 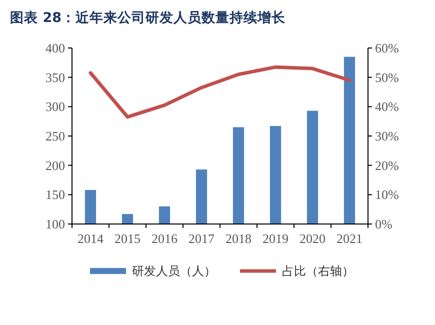 I want to click on y2-tick-label: 60%, so click(x=387, y=48).